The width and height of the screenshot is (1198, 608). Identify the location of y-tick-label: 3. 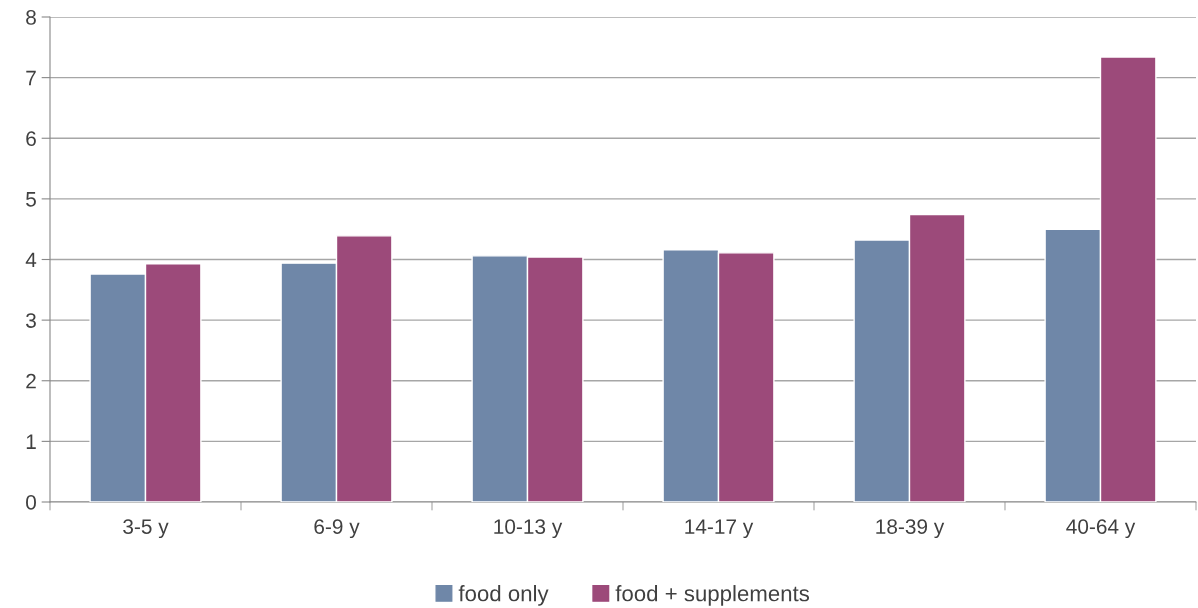
(31, 320).